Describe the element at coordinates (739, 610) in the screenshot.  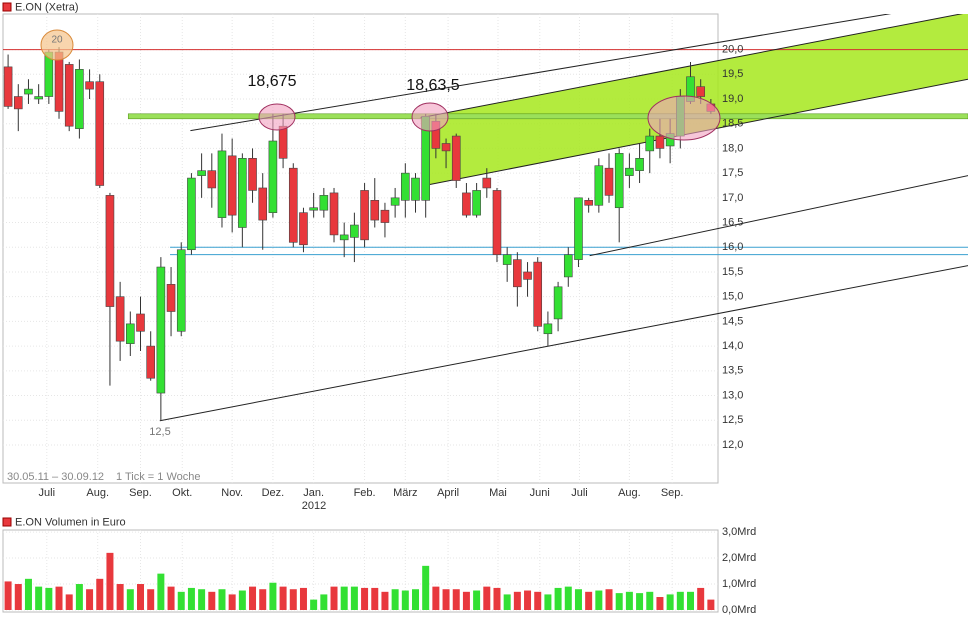
I see `y-tick-label: 0,0Mrd` at that location.